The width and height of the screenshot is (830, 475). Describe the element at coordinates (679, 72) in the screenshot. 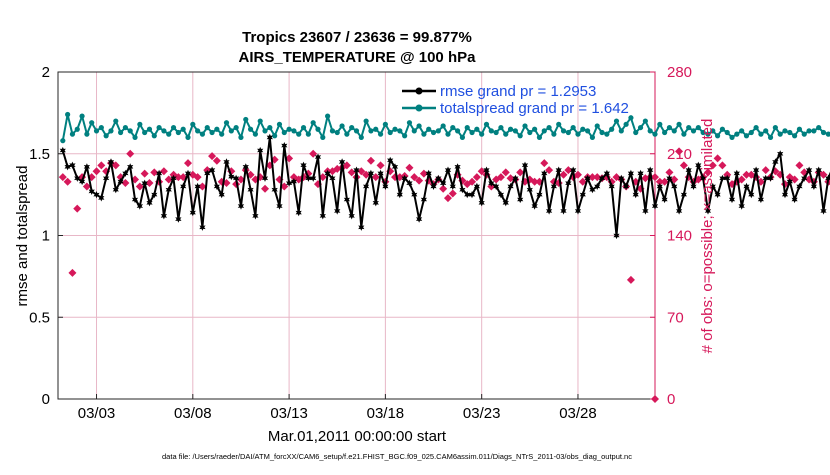

I see `y-right-tick-label: 280` at that location.